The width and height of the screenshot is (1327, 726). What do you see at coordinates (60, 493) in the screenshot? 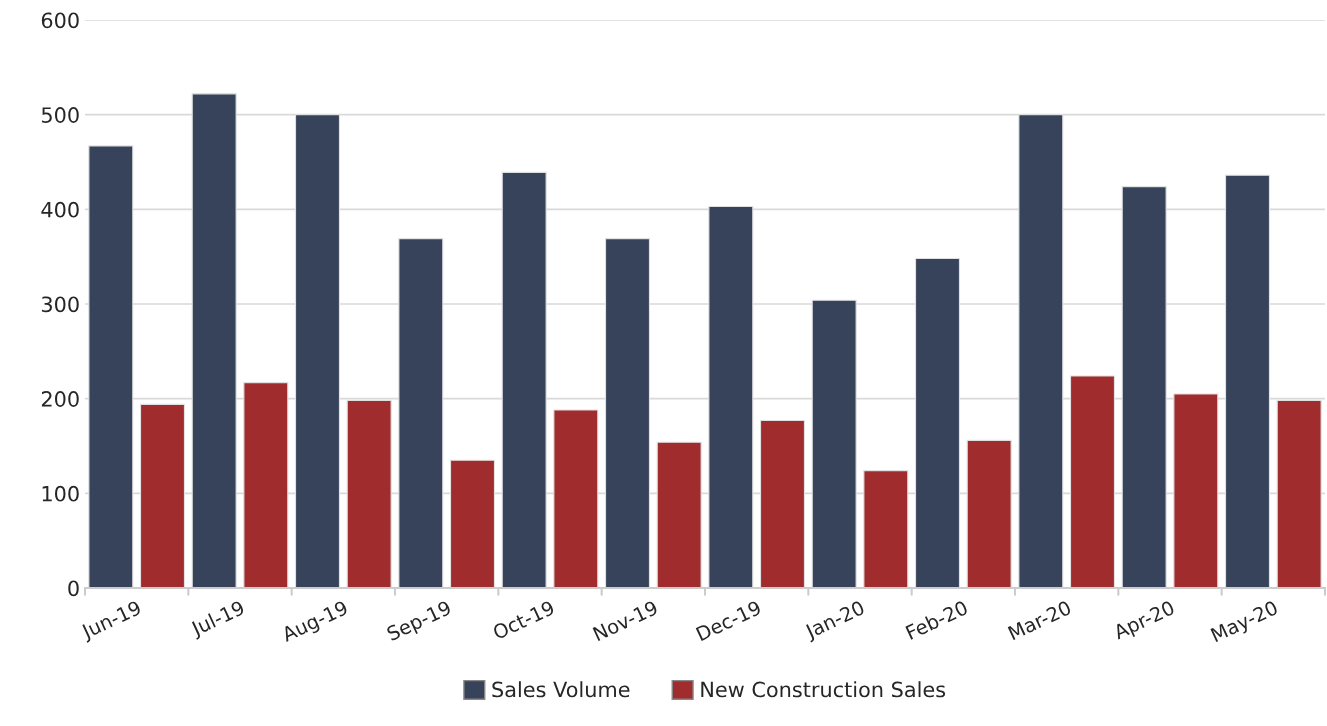
I see `y-tick-label: 100` at bounding box center [60, 493].